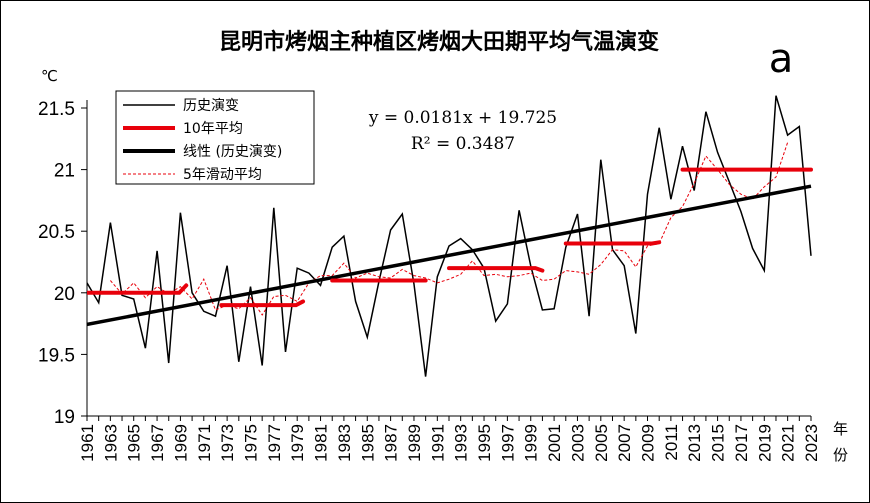  I want to click on y-tick-label: 21, so click(64, 171).